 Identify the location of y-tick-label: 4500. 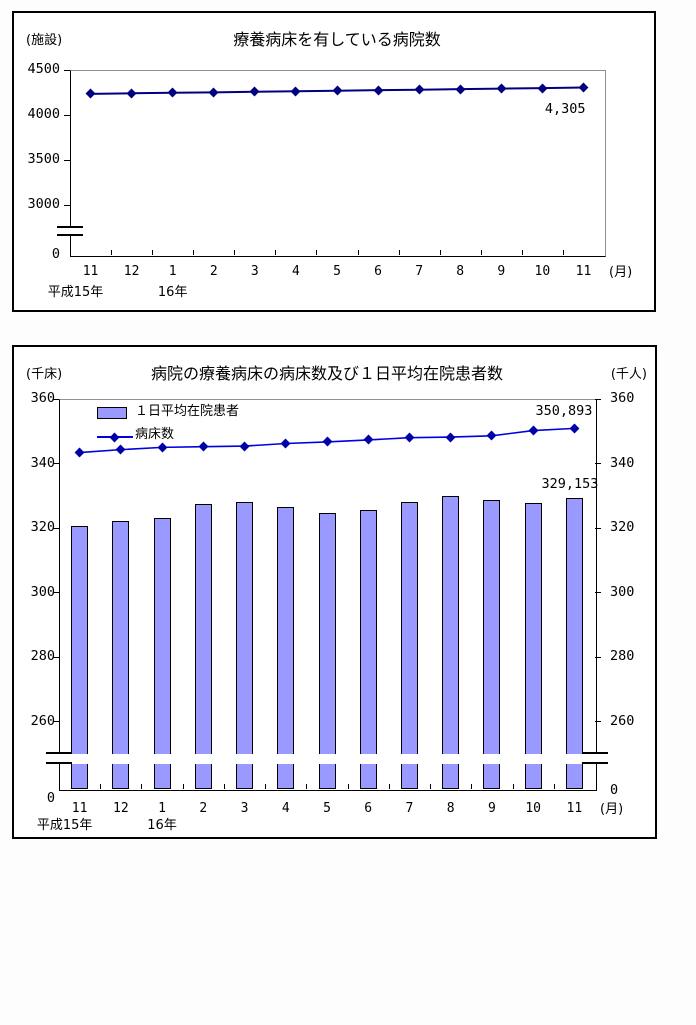
(43, 69).